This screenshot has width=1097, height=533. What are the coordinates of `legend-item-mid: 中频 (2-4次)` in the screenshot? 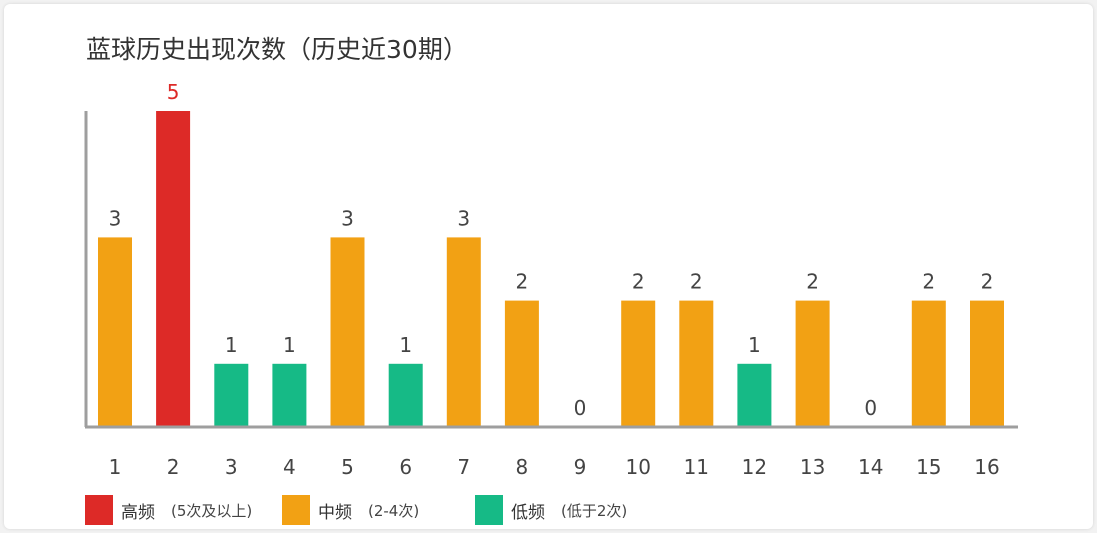 It's located at (350, 510).